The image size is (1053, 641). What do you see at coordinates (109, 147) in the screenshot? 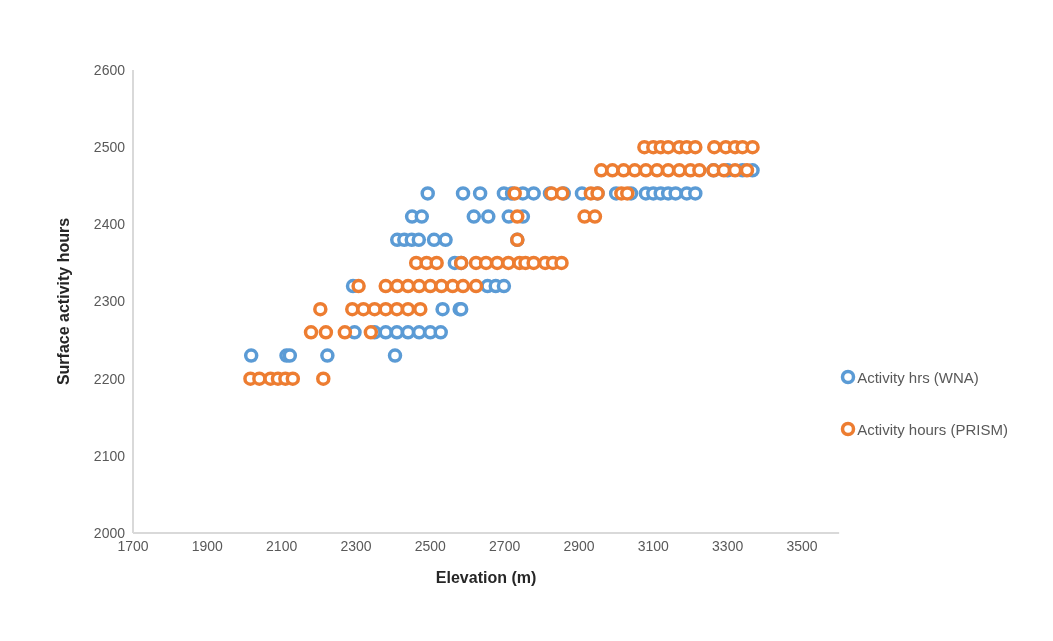
I see `y-tick-label: 2500` at bounding box center [109, 147].